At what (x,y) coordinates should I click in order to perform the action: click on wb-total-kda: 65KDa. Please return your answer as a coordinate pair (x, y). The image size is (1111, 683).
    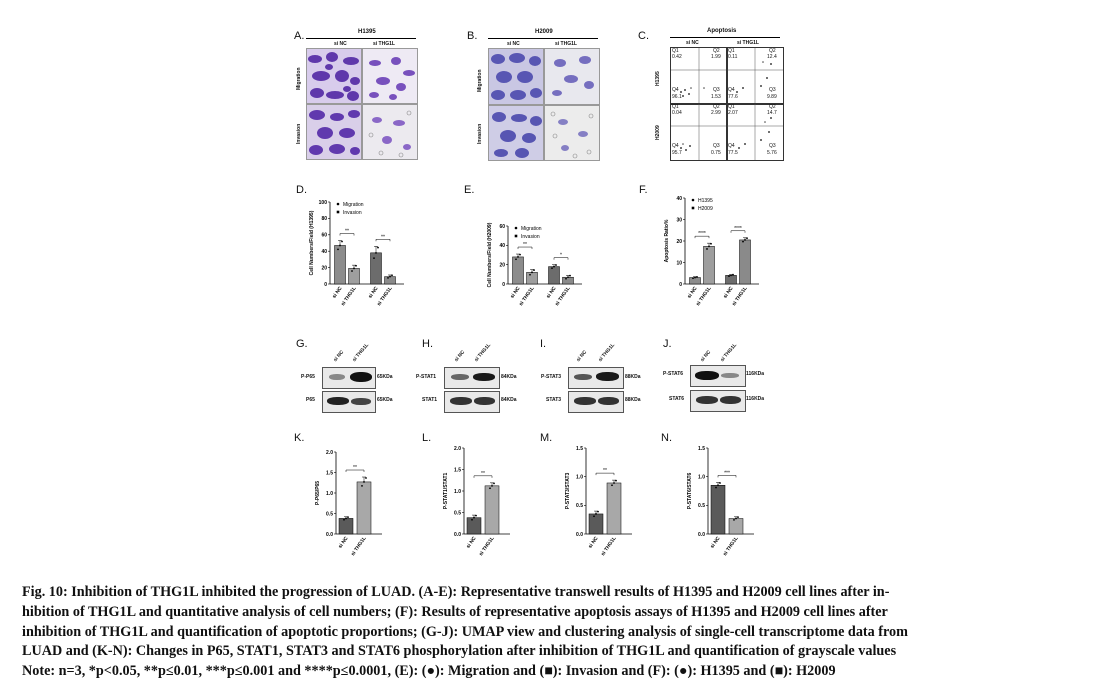
    Looking at the image, I should click on (385, 400).